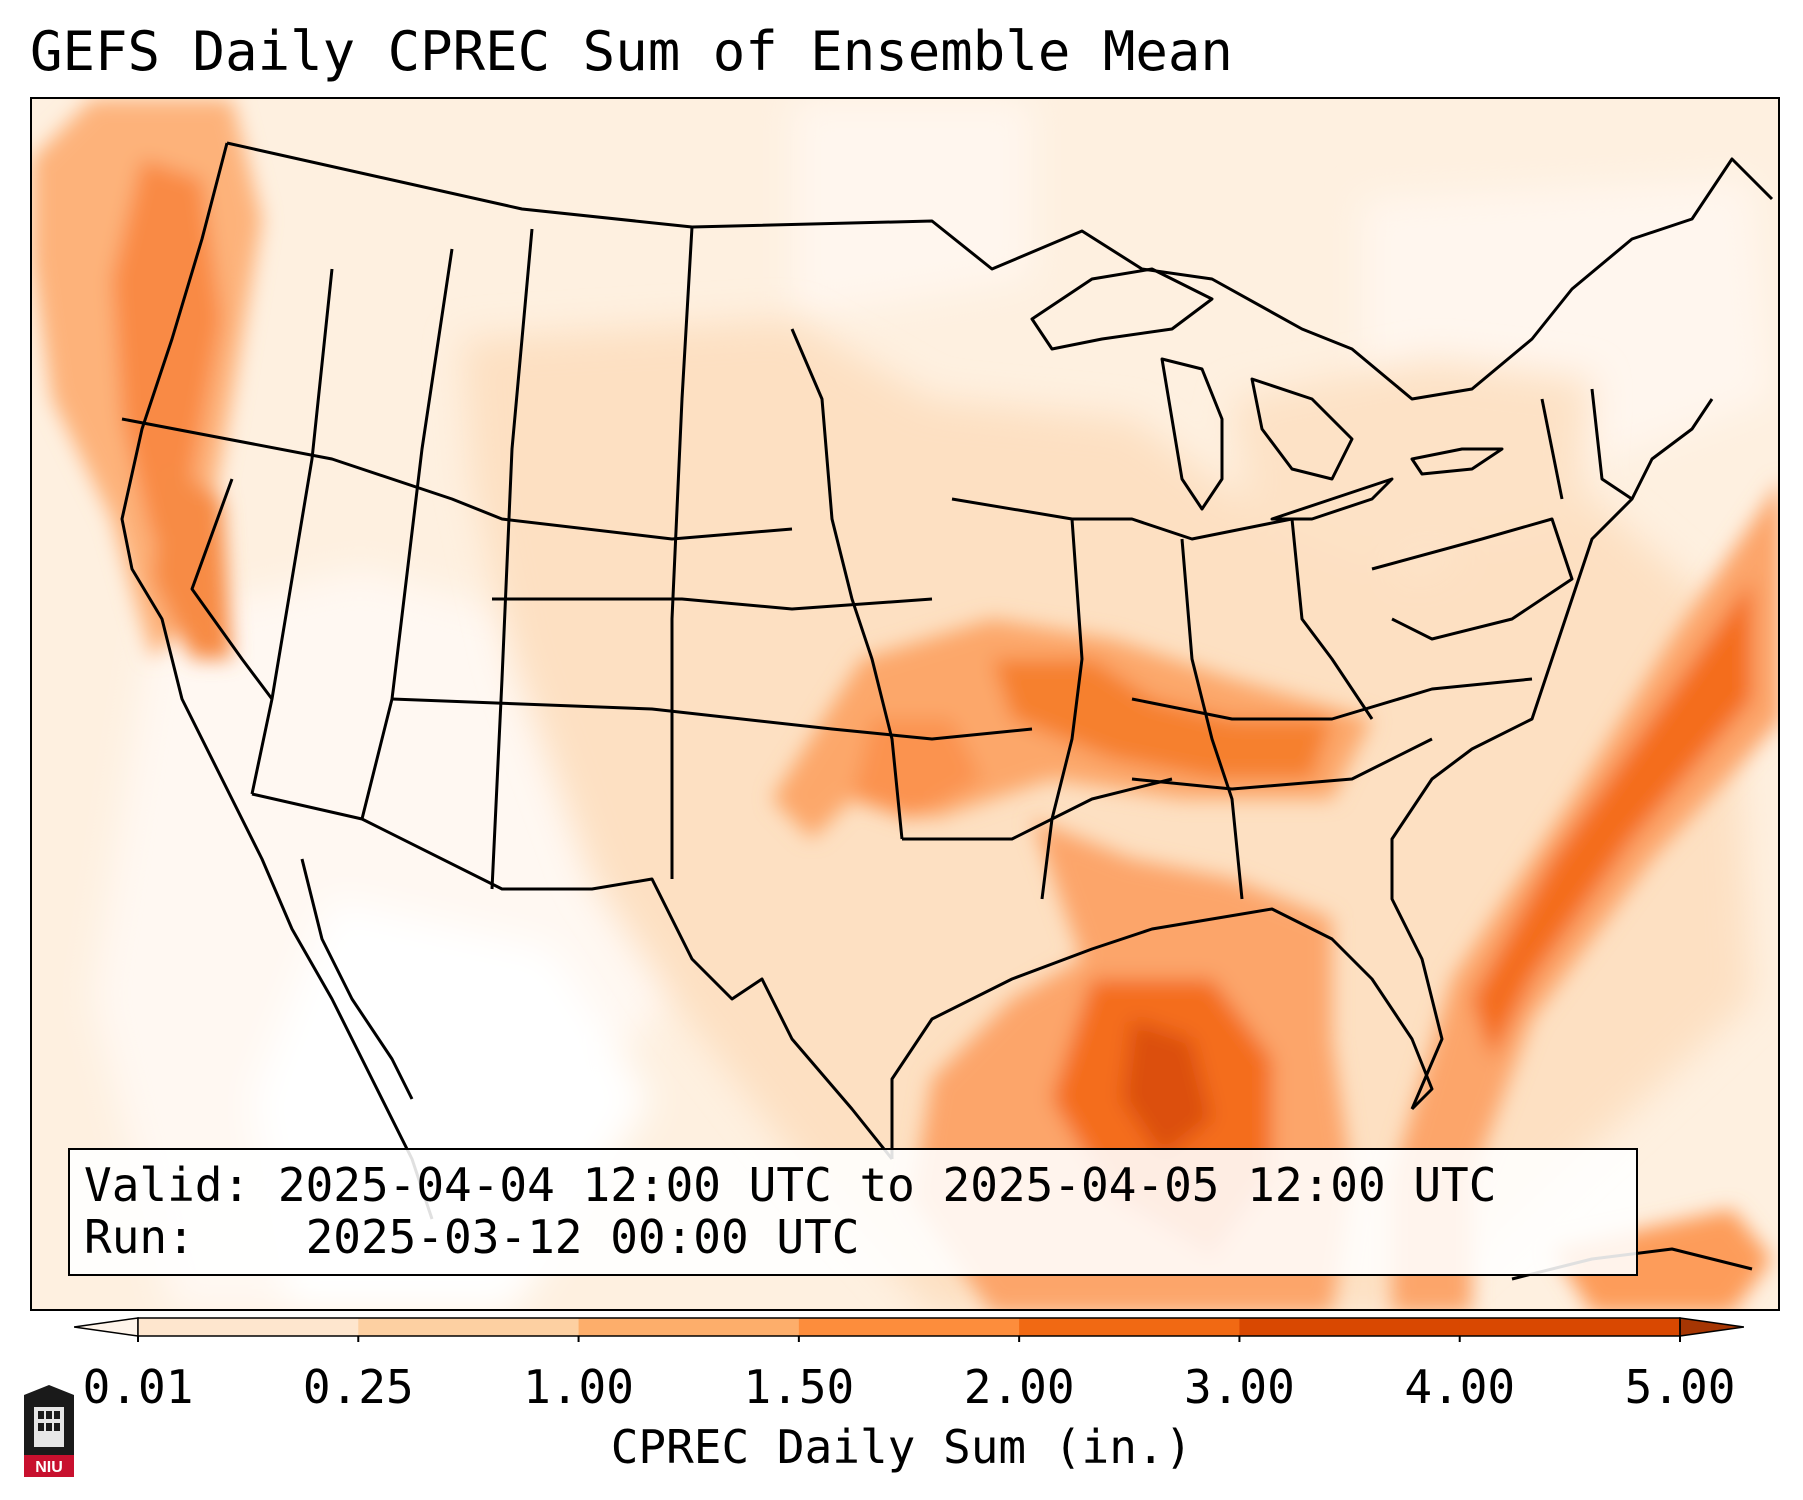 Image resolution: width=1803 pixels, height=1500 pixels. I want to click on precip-field-pnw, so click(147, 379).